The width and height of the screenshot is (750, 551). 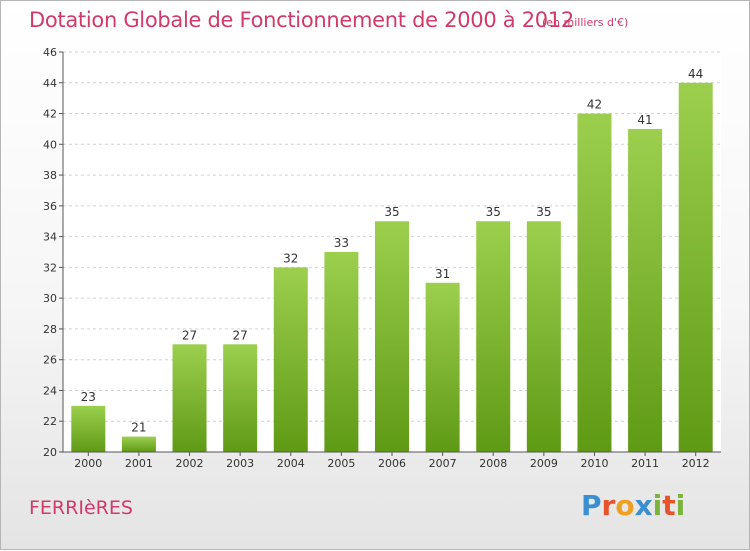 What do you see at coordinates (240, 463) in the screenshot?
I see `x-tick-label: 2003` at bounding box center [240, 463].